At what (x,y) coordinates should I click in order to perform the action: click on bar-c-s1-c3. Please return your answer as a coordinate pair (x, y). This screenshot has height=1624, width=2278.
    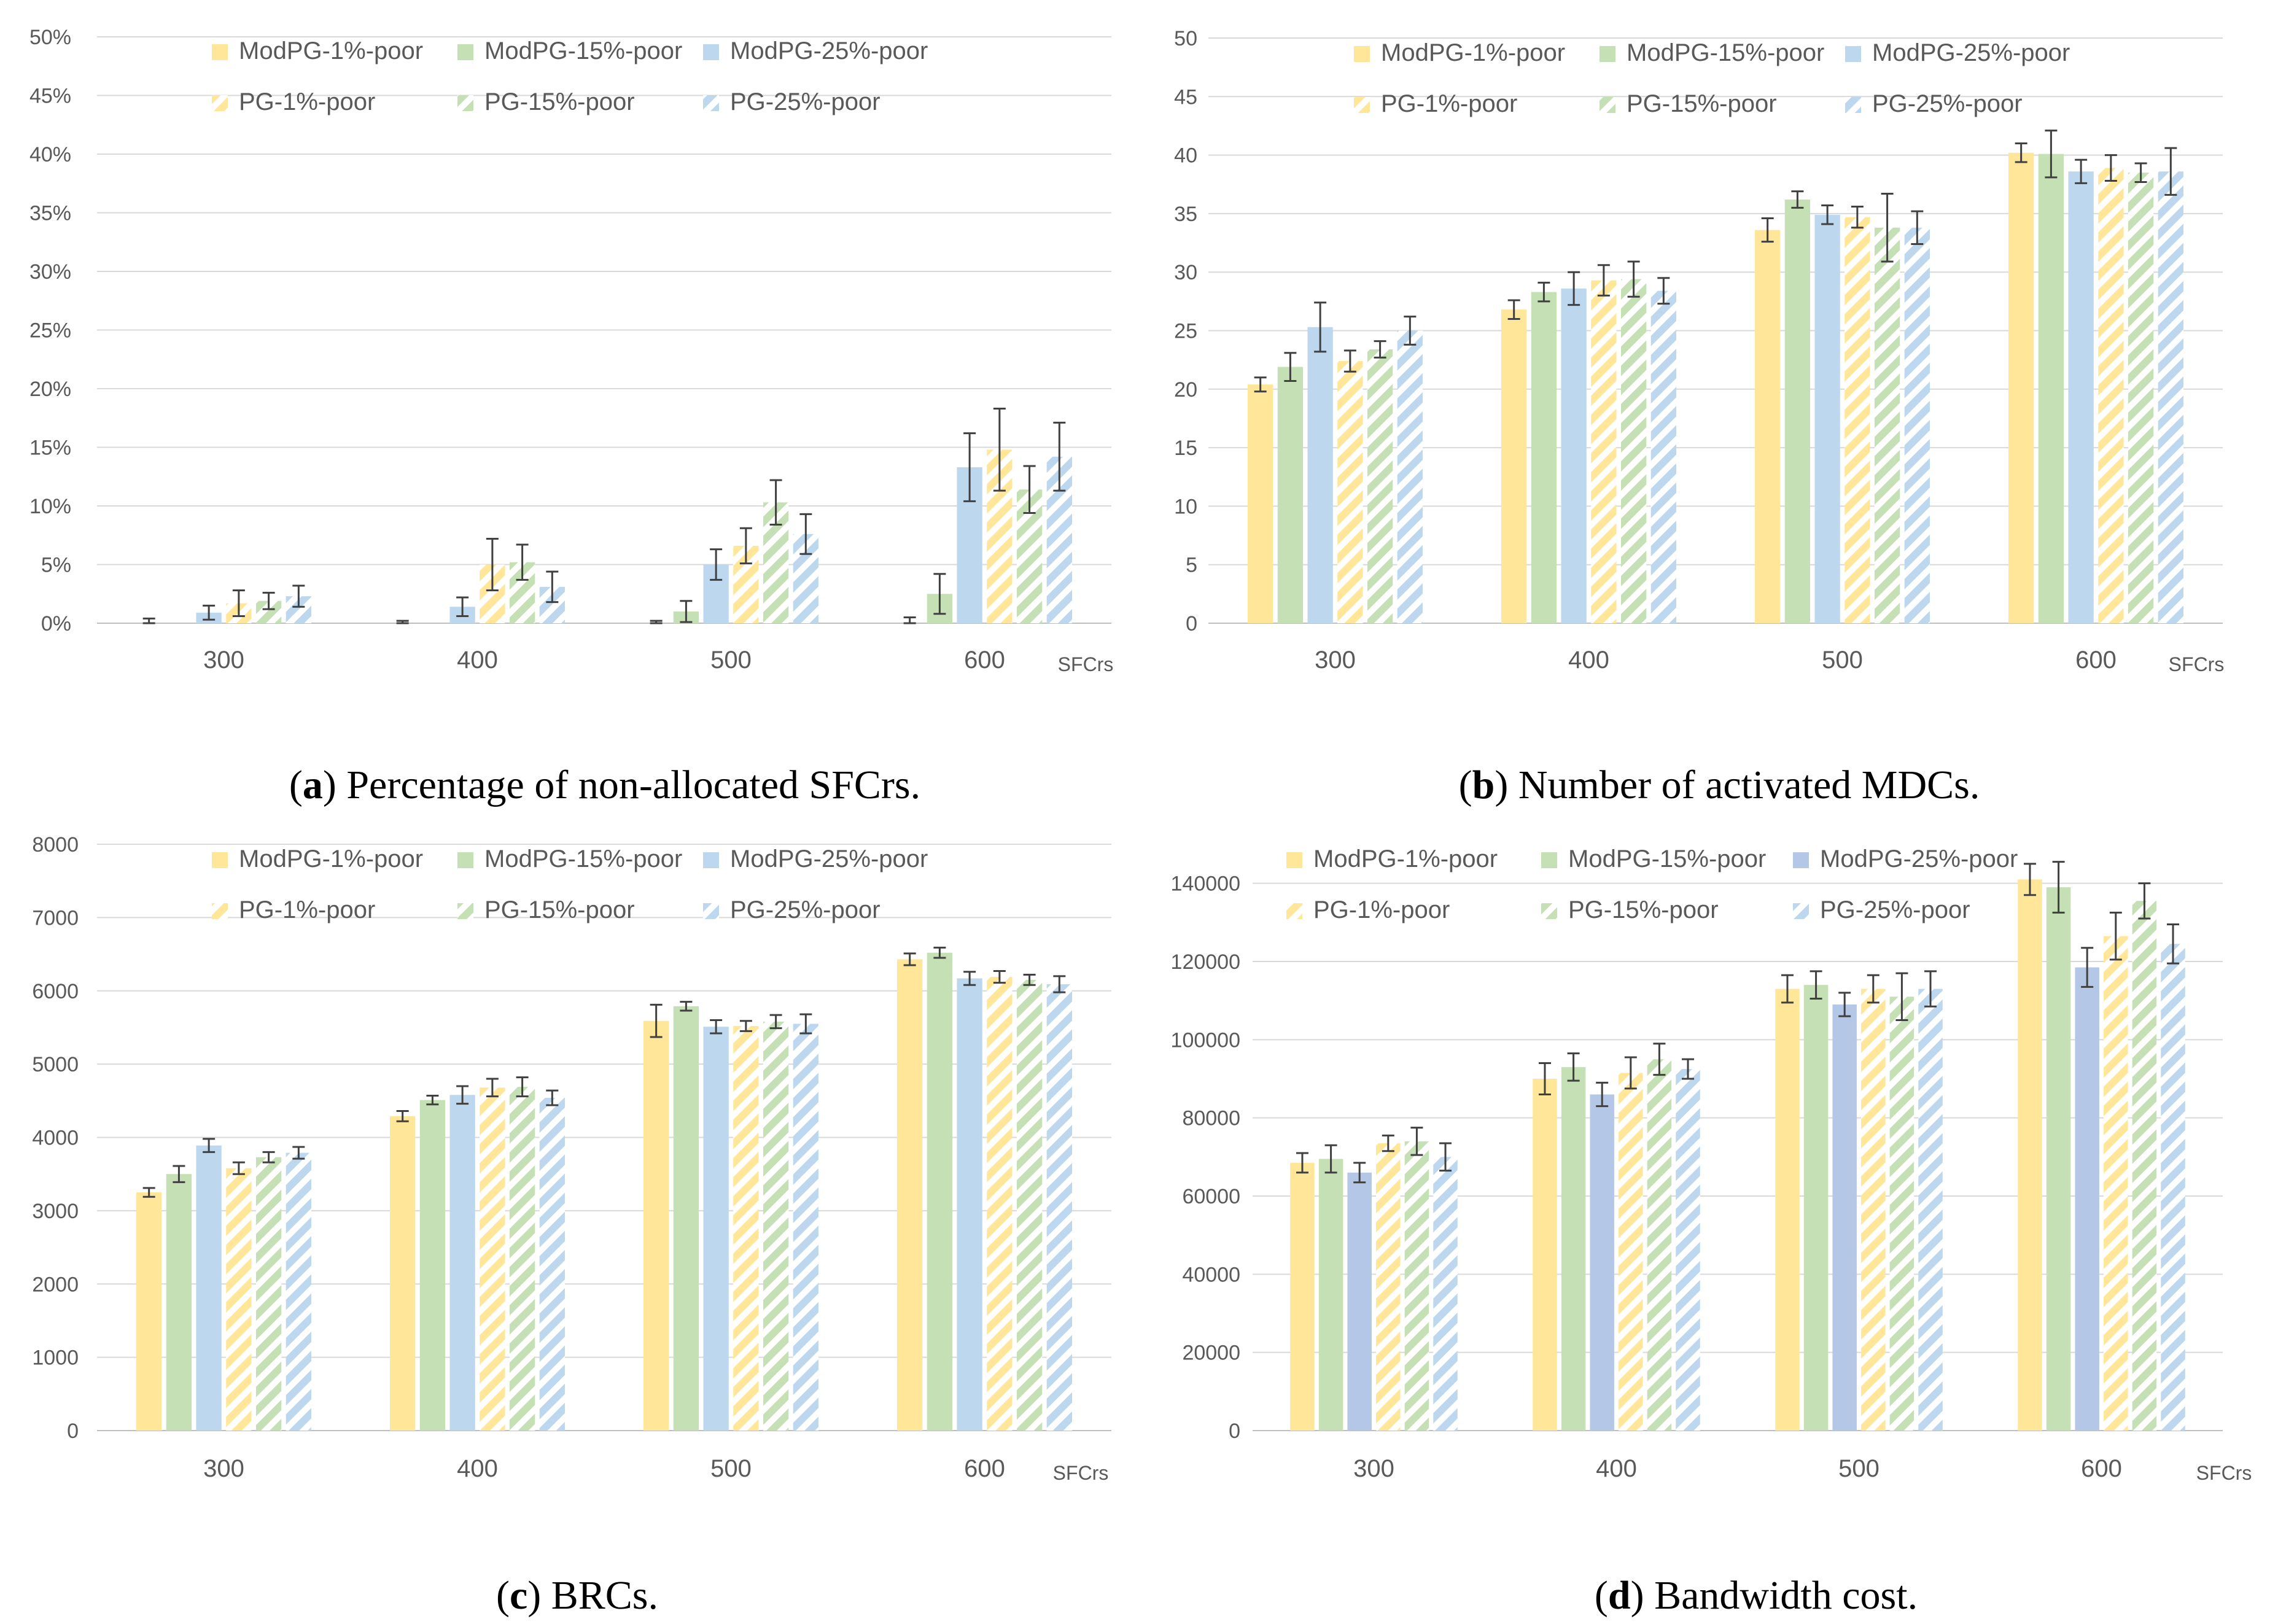
    Looking at the image, I should click on (940, 1191).